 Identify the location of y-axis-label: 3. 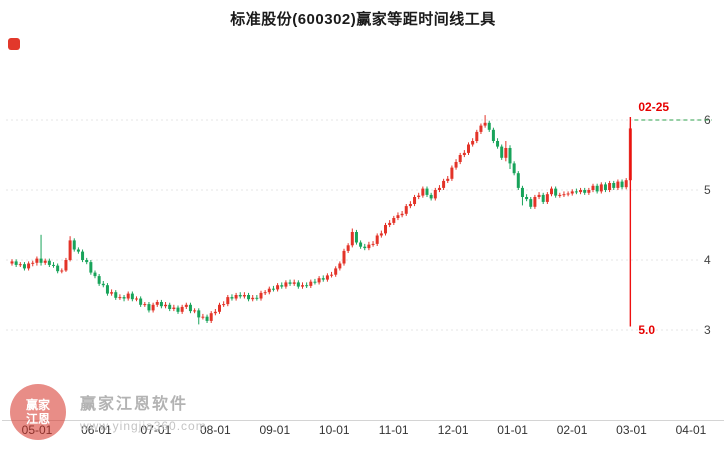
(707, 330).